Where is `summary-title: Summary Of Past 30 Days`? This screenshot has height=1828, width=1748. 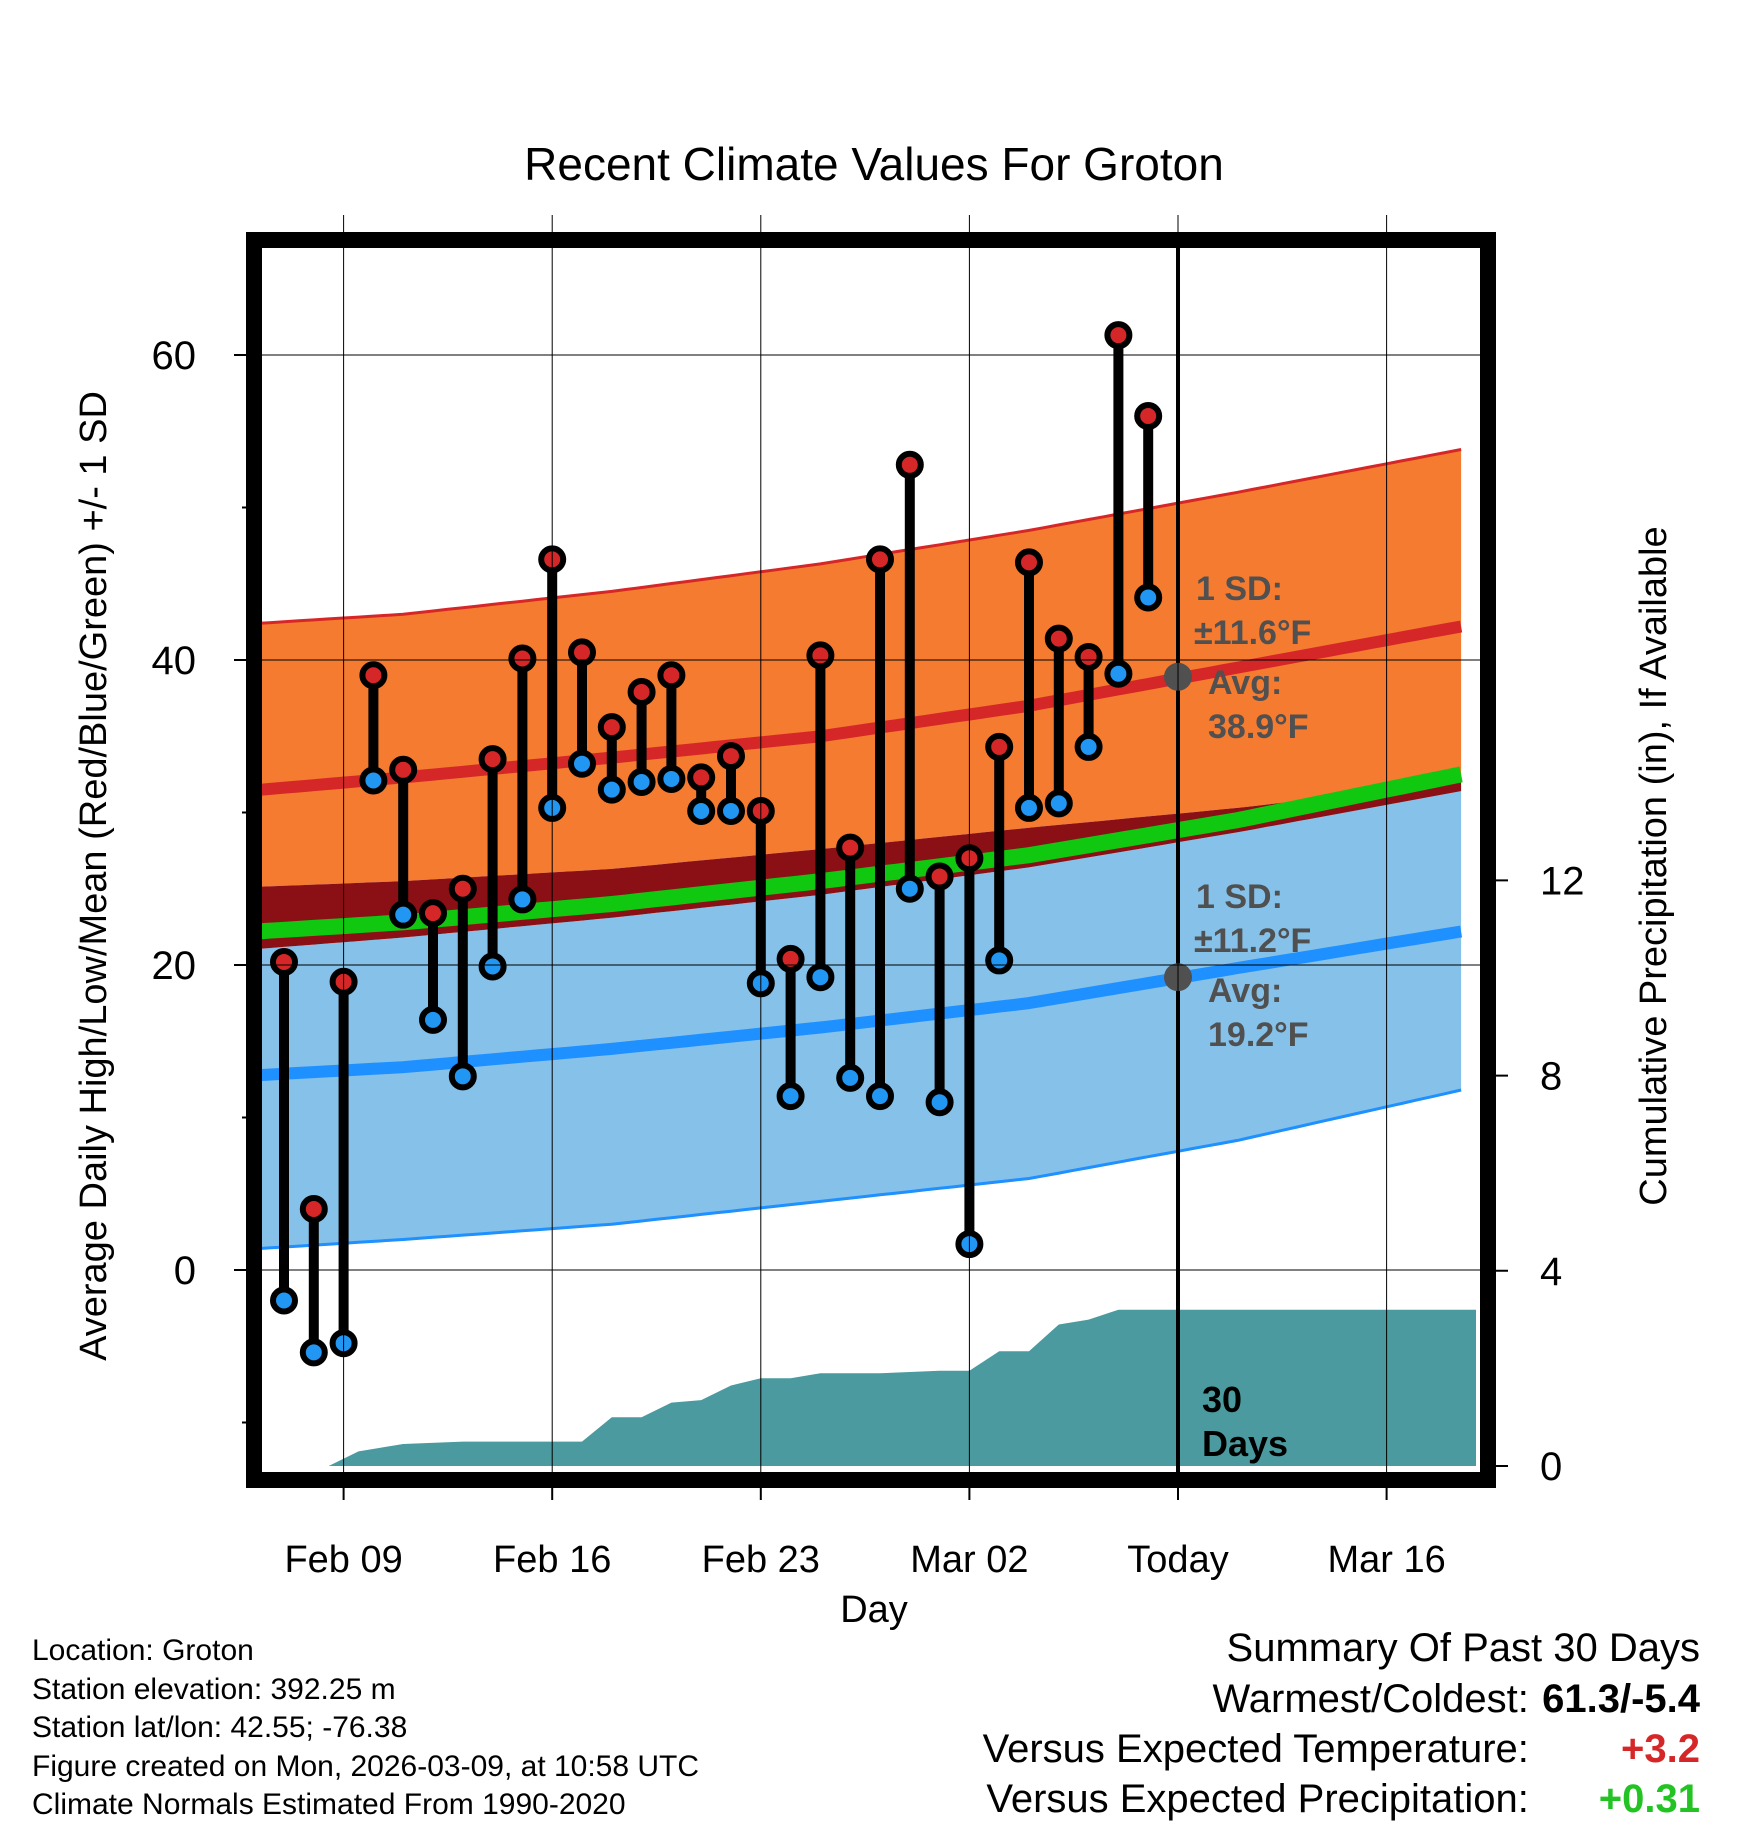 summary-title: Summary Of Past 30 Days is located at coordinates (1463, 1648).